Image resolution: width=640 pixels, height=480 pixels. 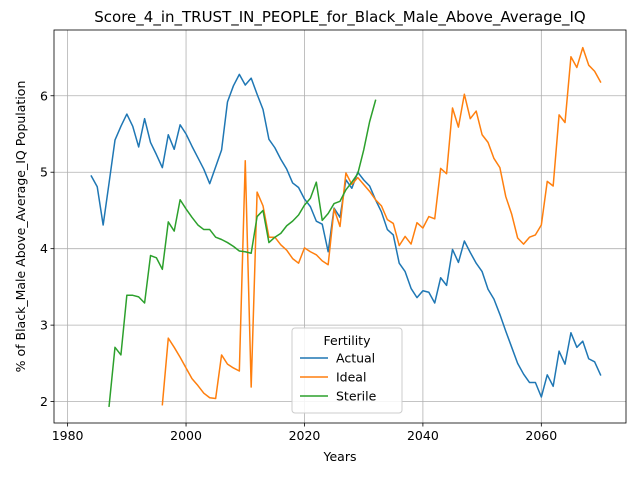 What do you see at coordinates (186, 435) in the screenshot?
I see `x-tick-label: 2000` at bounding box center [186, 435].